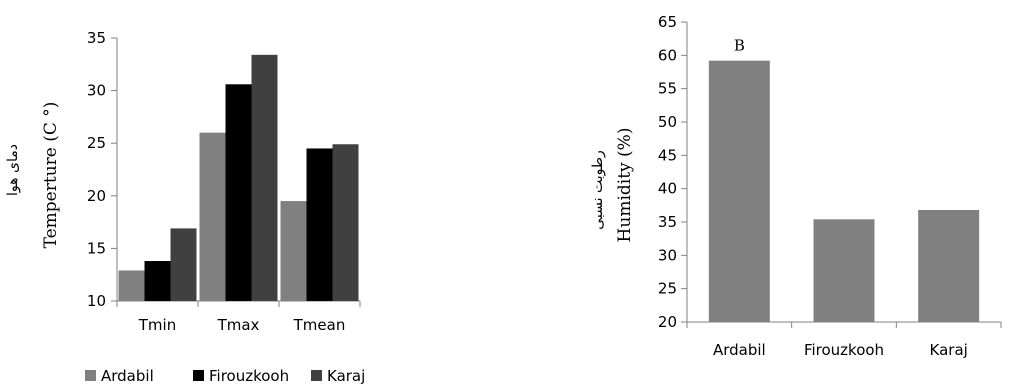 Image resolution: width=1020 pixels, height=391 pixels. Describe the element at coordinates (739, 46) in the screenshot. I see `humidity-bar-annotation: B` at that location.